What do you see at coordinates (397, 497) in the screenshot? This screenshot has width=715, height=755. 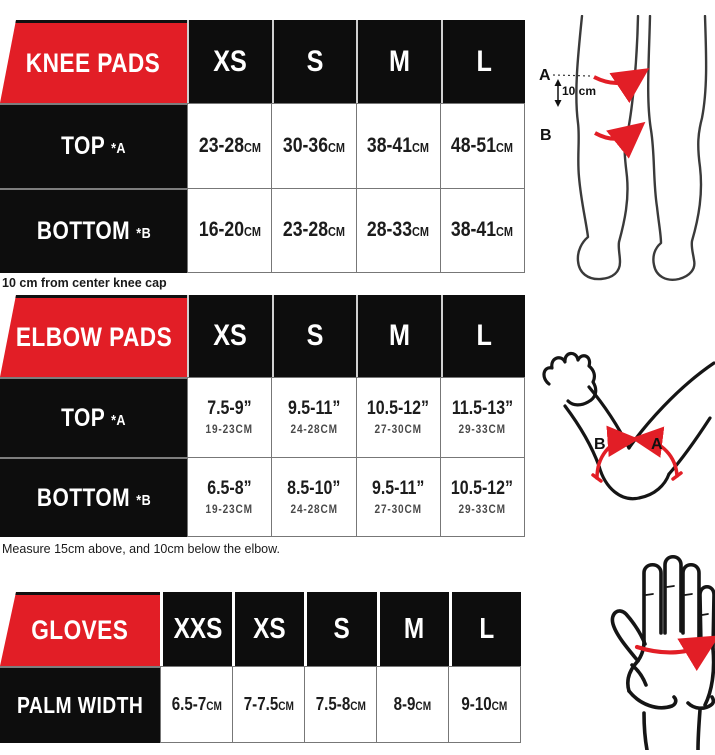 I see `table-cell: 9.5-11” 27-30CM` at bounding box center [397, 497].